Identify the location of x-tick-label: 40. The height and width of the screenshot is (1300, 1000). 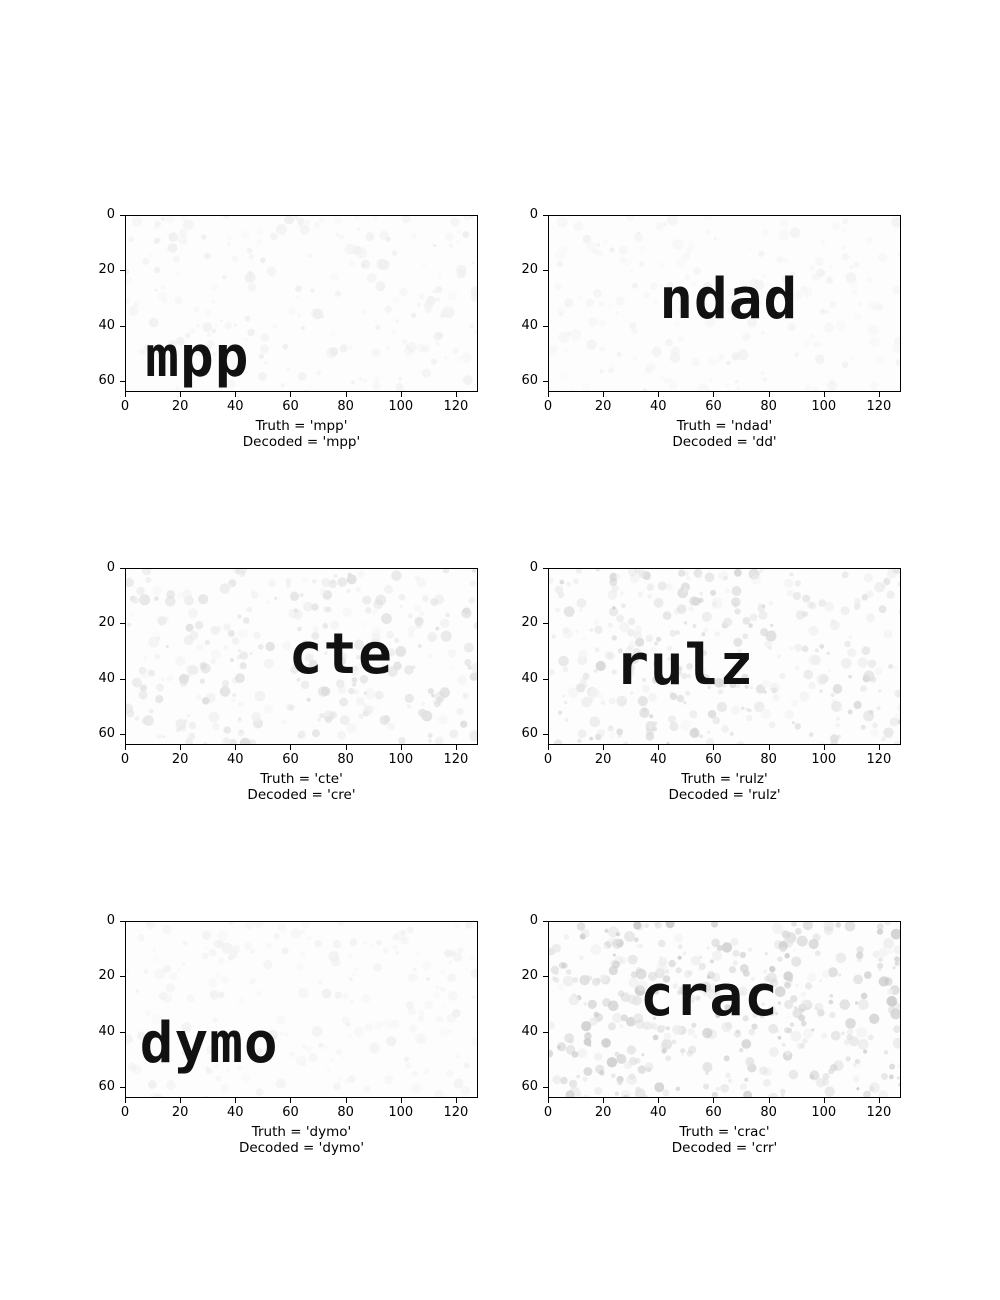
(235, 759).